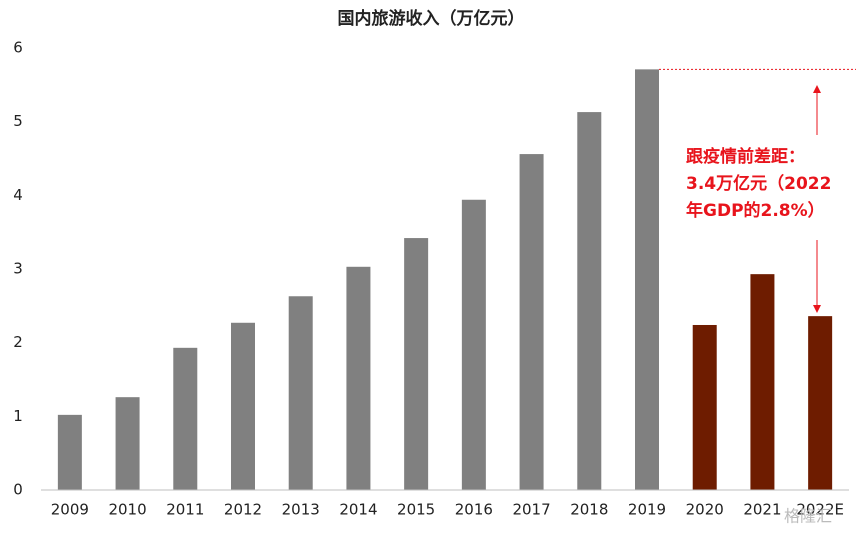 The height and width of the screenshot is (533, 863). What do you see at coordinates (416, 510) in the screenshot?
I see `x-tick-label: 2015` at bounding box center [416, 510].